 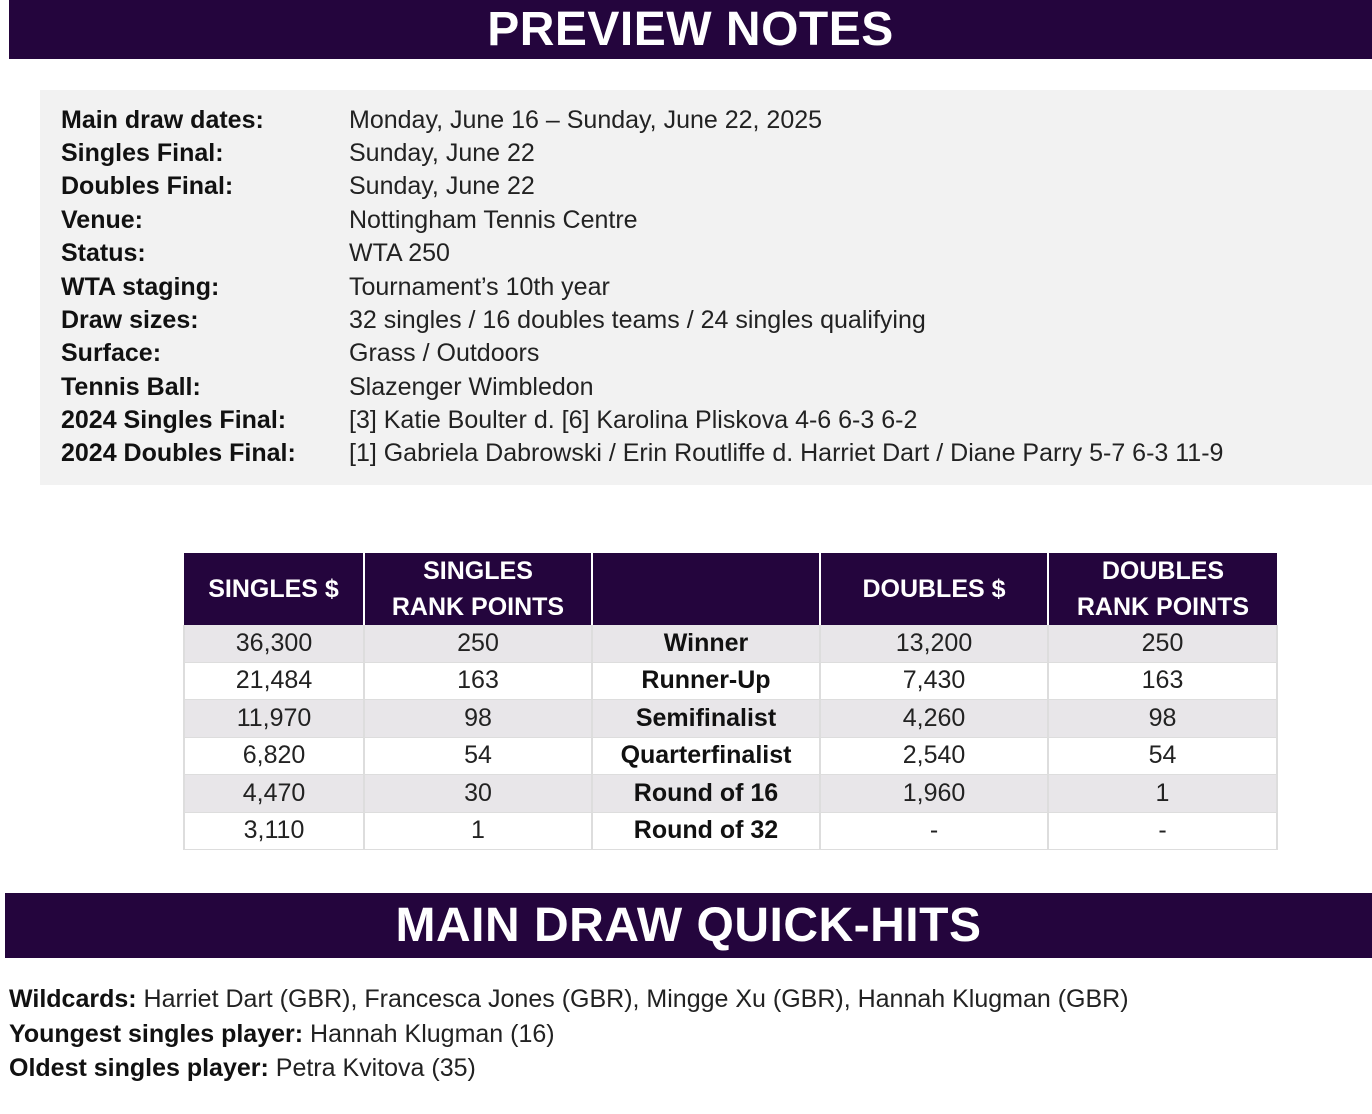 I want to click on cell-round: Quarterfinalist, so click(x=706, y=756).